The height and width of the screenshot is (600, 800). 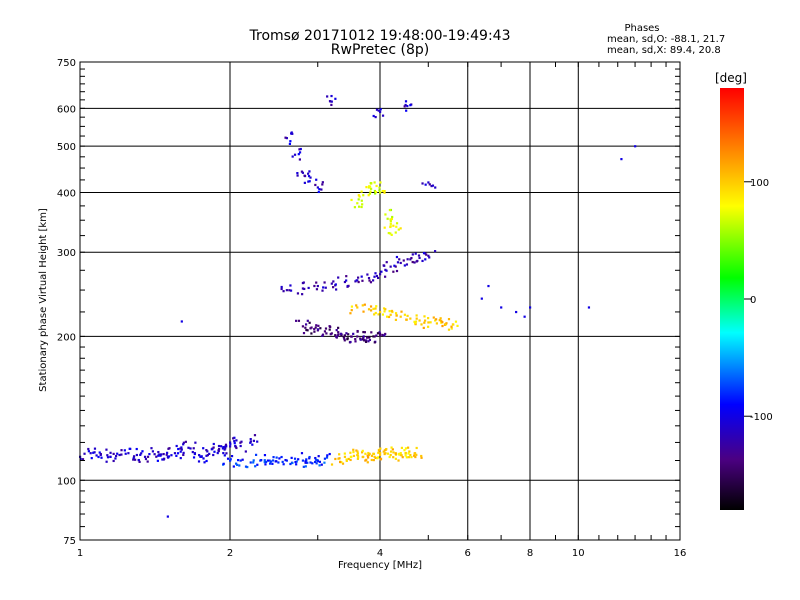 I want to click on x-tick-label: 6, so click(x=468, y=553).